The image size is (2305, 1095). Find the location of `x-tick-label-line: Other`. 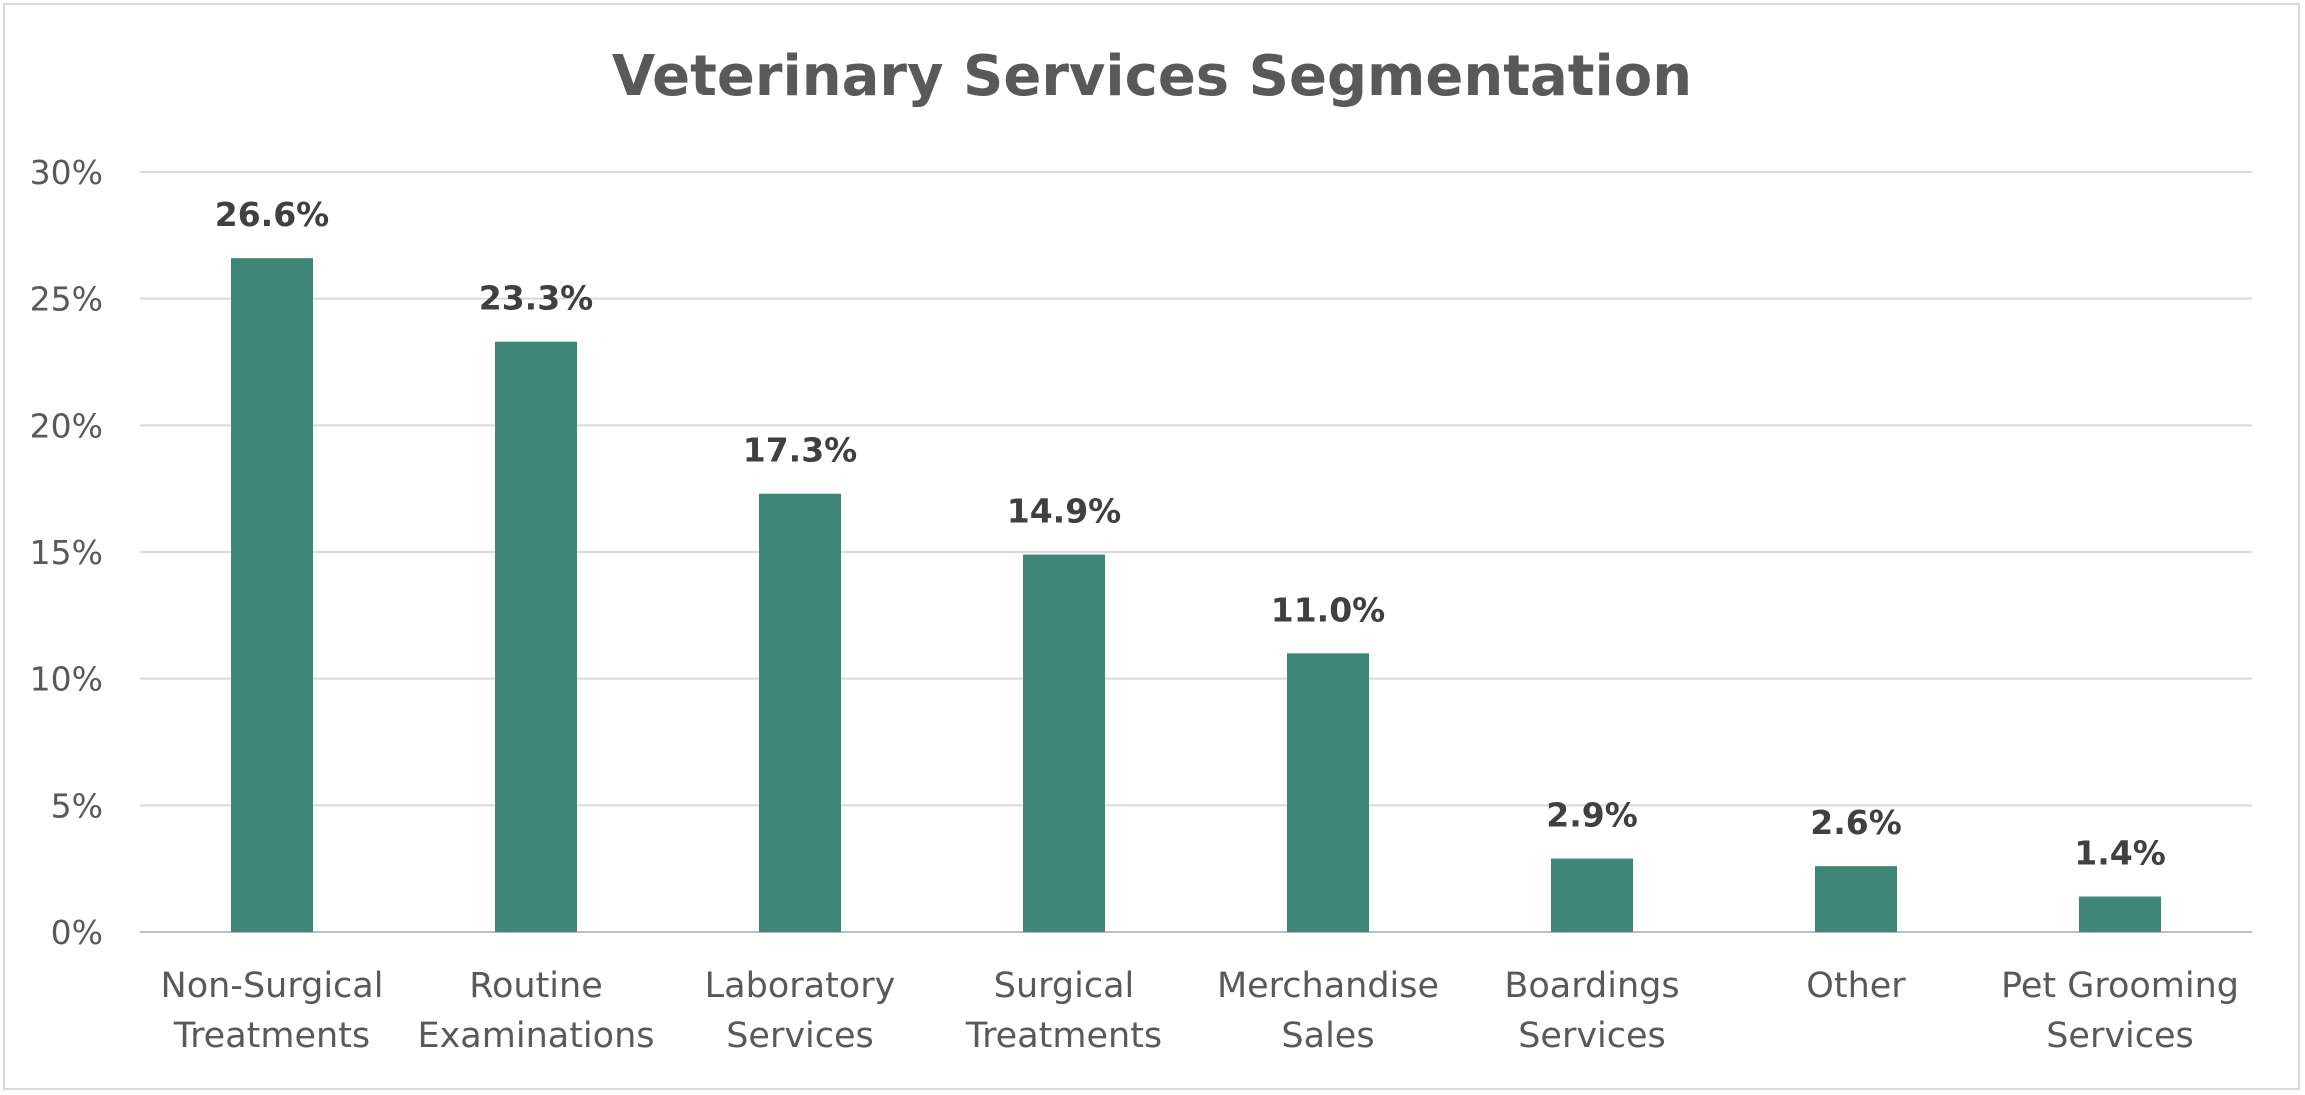

x-tick-label-line: Other is located at coordinates (1856, 986).